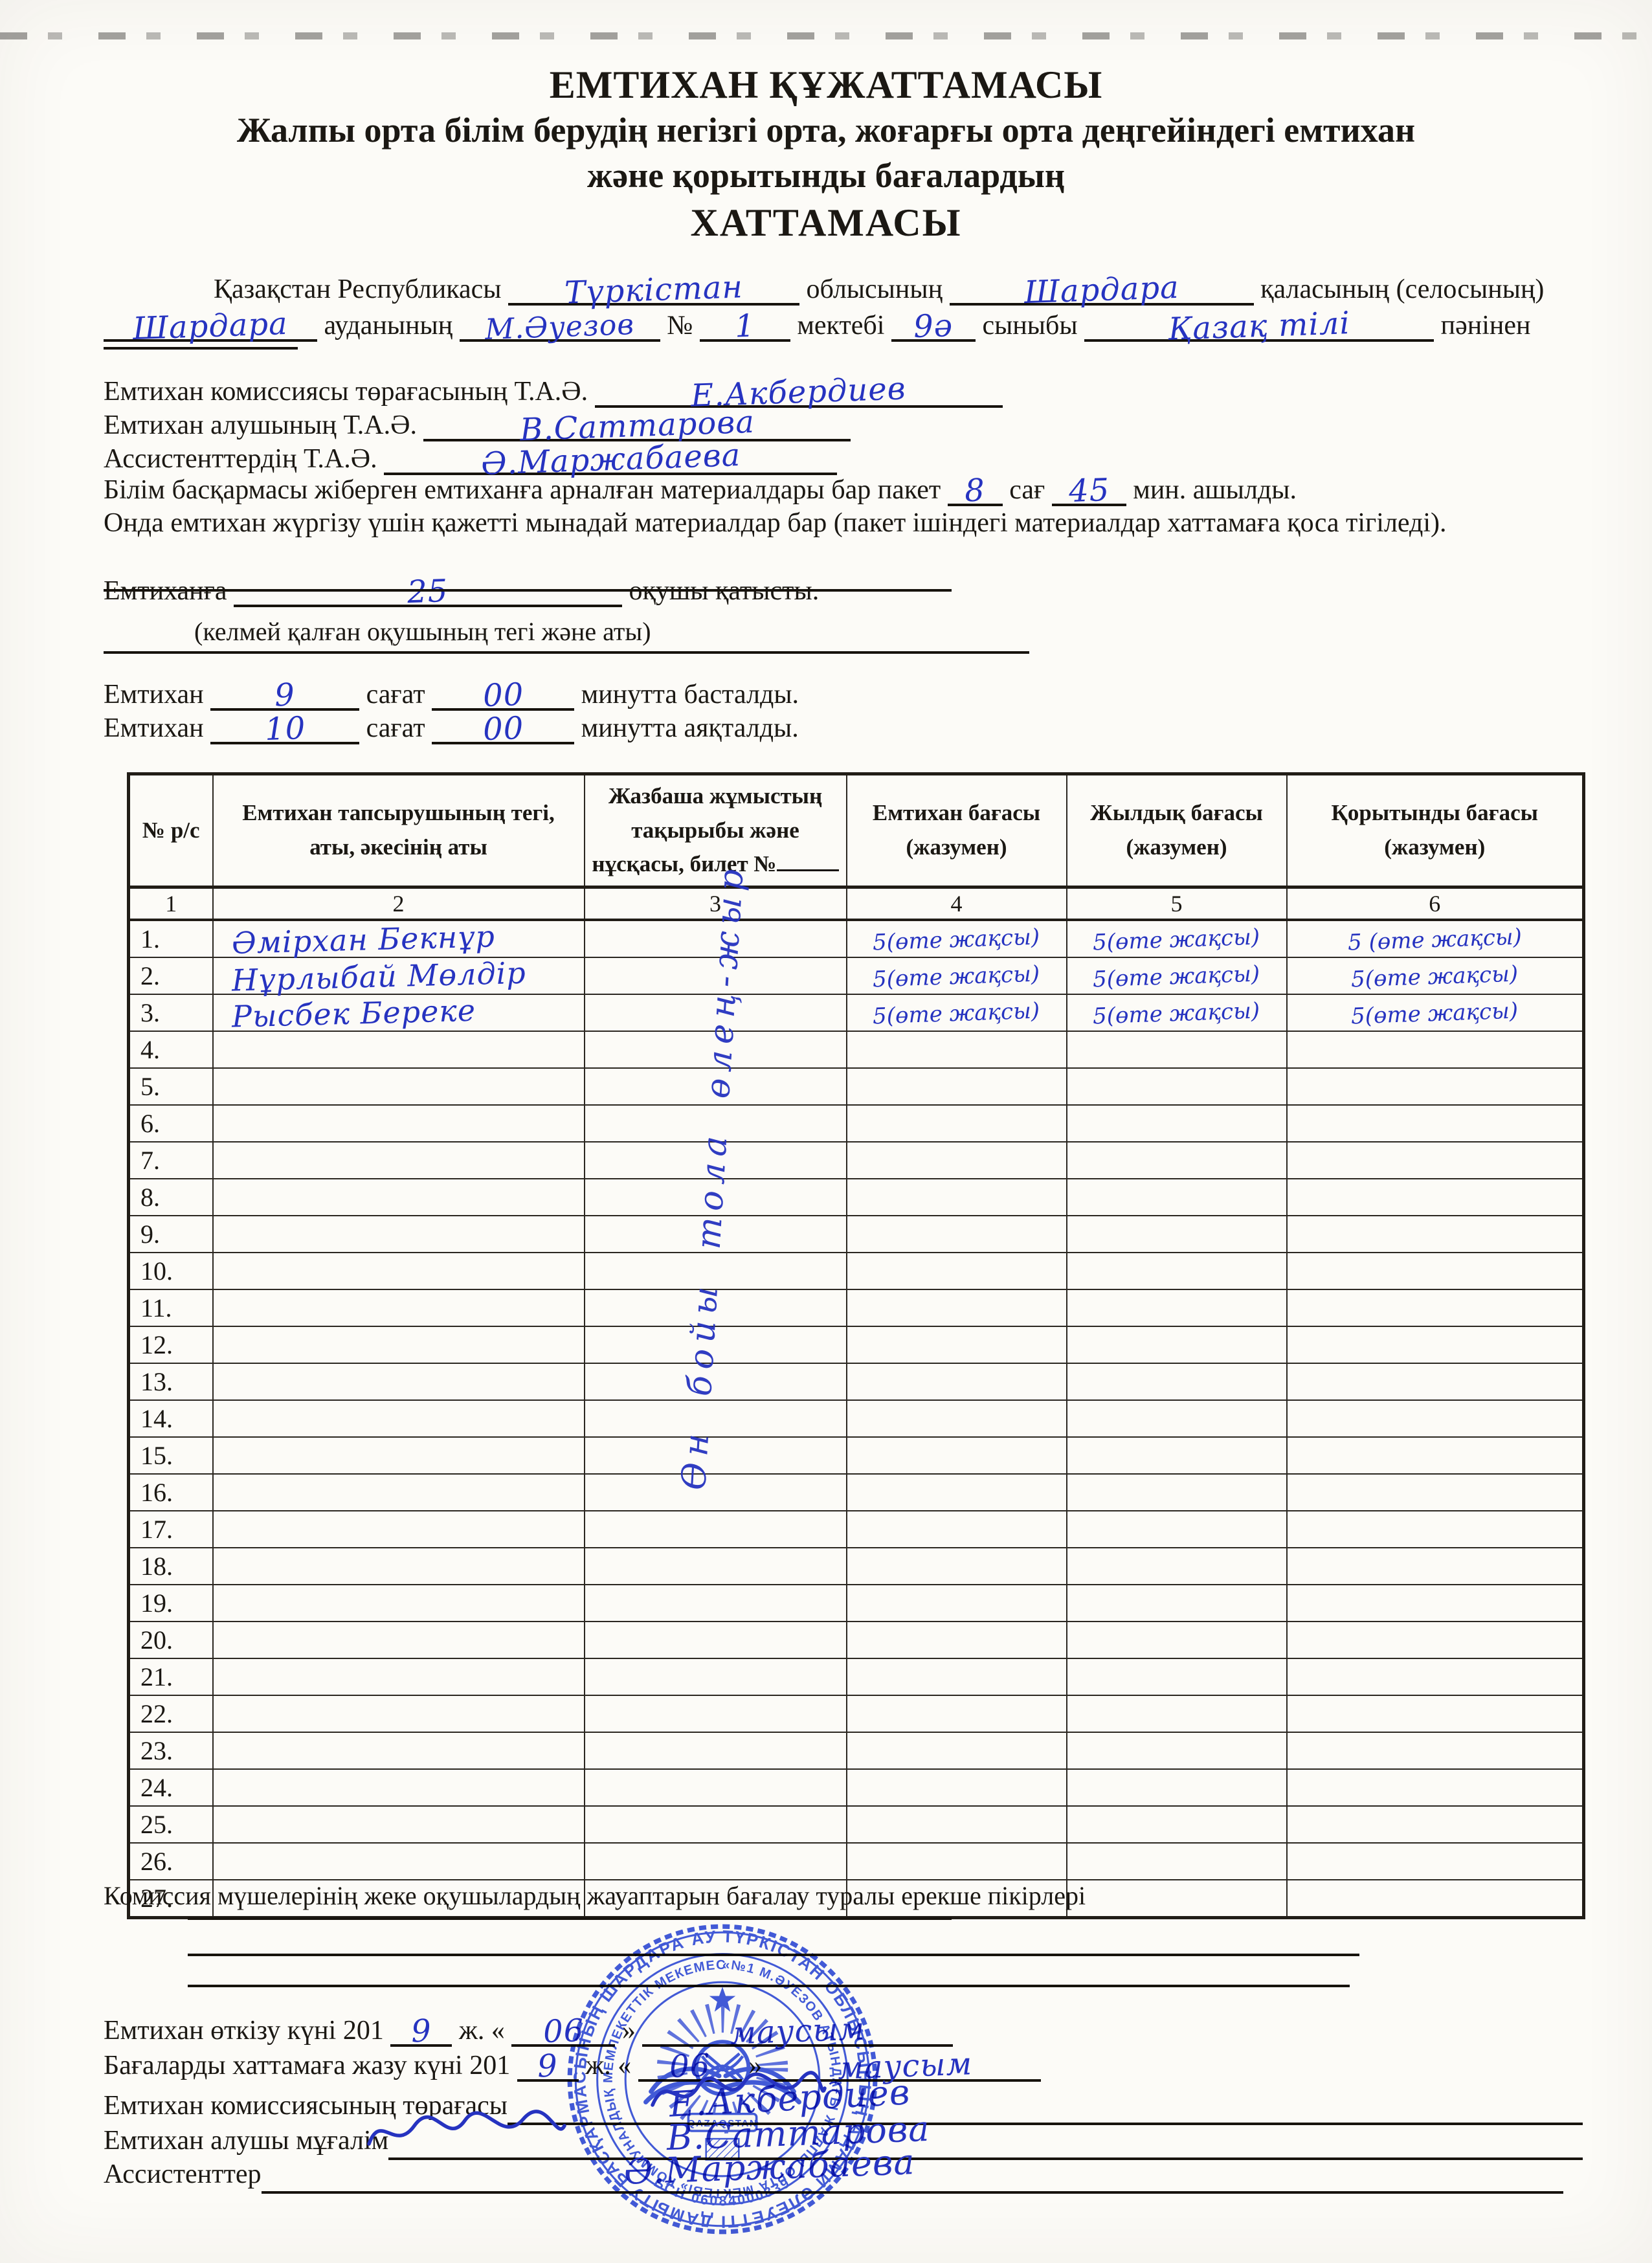 The image size is (1652, 2263). Describe the element at coordinates (1435, 940) in the screenshot. I see `handwritten-value: 5 (өте жақсы)` at that location.